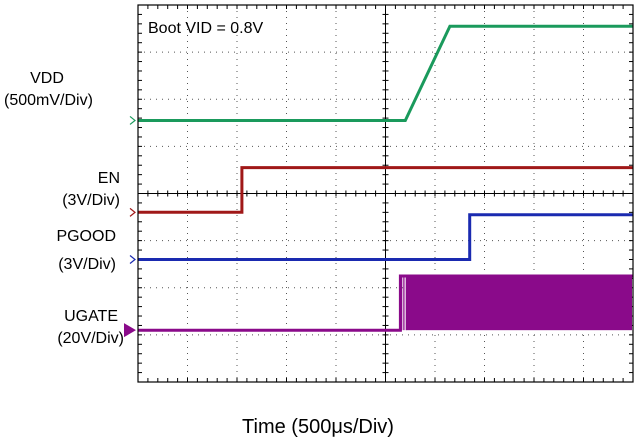 Image resolution: width=636 pixels, height=446 pixels. Describe the element at coordinates (91, 200) in the screenshot. I see `en-scale-label: (3V/Div)` at that location.